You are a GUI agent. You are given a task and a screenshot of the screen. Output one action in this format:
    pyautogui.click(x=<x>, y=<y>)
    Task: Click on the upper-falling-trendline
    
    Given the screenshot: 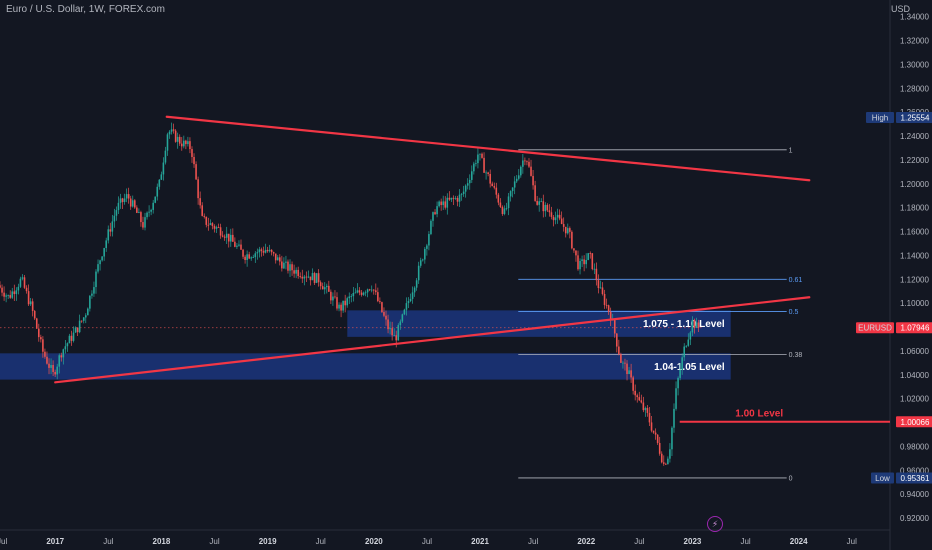 What is the action you would take?
    pyautogui.click(x=488, y=148)
    